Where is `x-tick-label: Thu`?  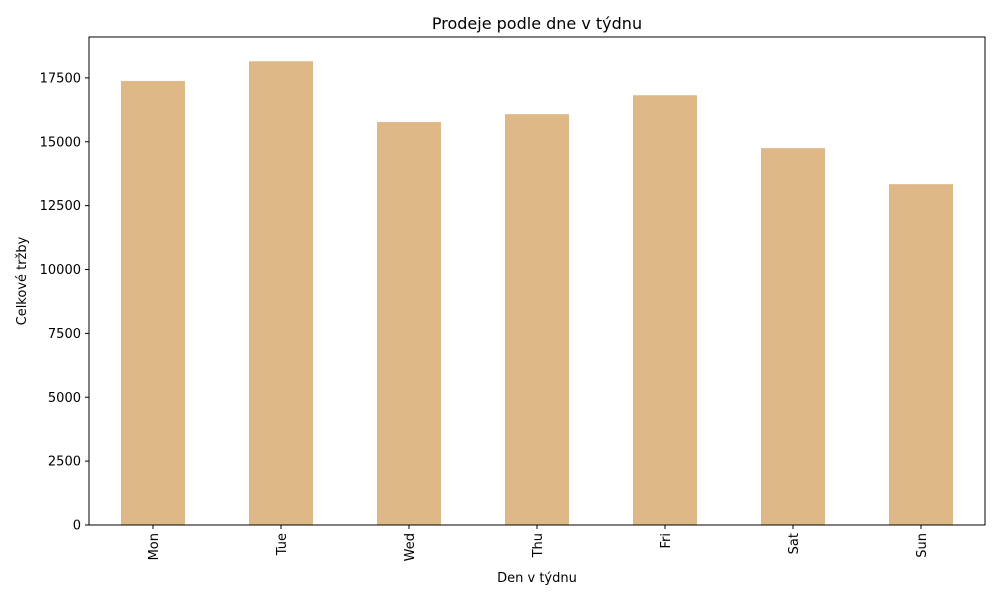
x-tick-label: Thu is located at coordinates (538, 545).